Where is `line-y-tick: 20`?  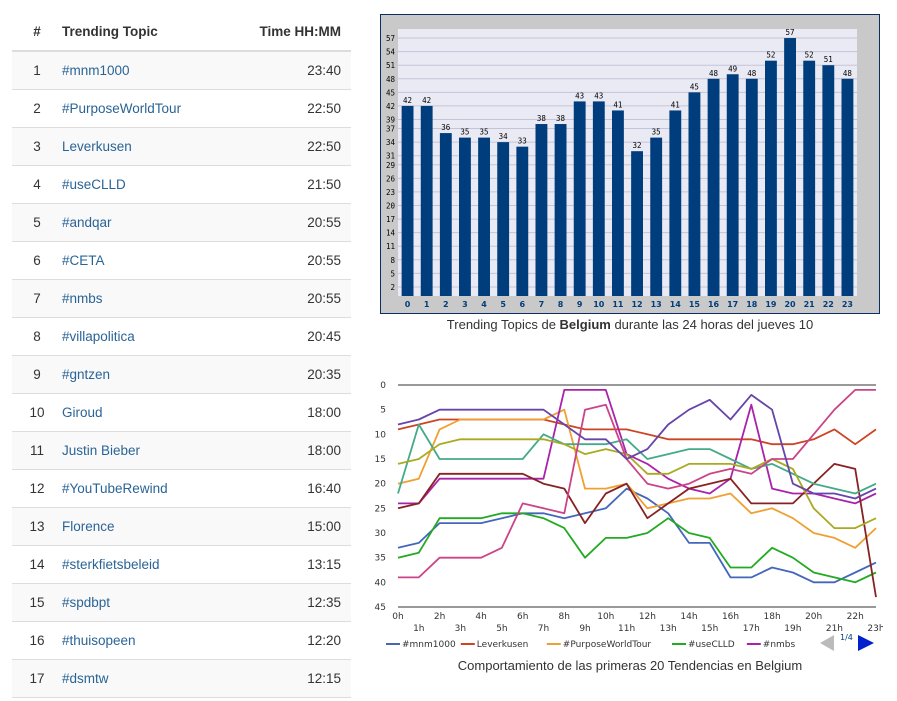
line-y-tick: 20 is located at coordinates (381, 485).